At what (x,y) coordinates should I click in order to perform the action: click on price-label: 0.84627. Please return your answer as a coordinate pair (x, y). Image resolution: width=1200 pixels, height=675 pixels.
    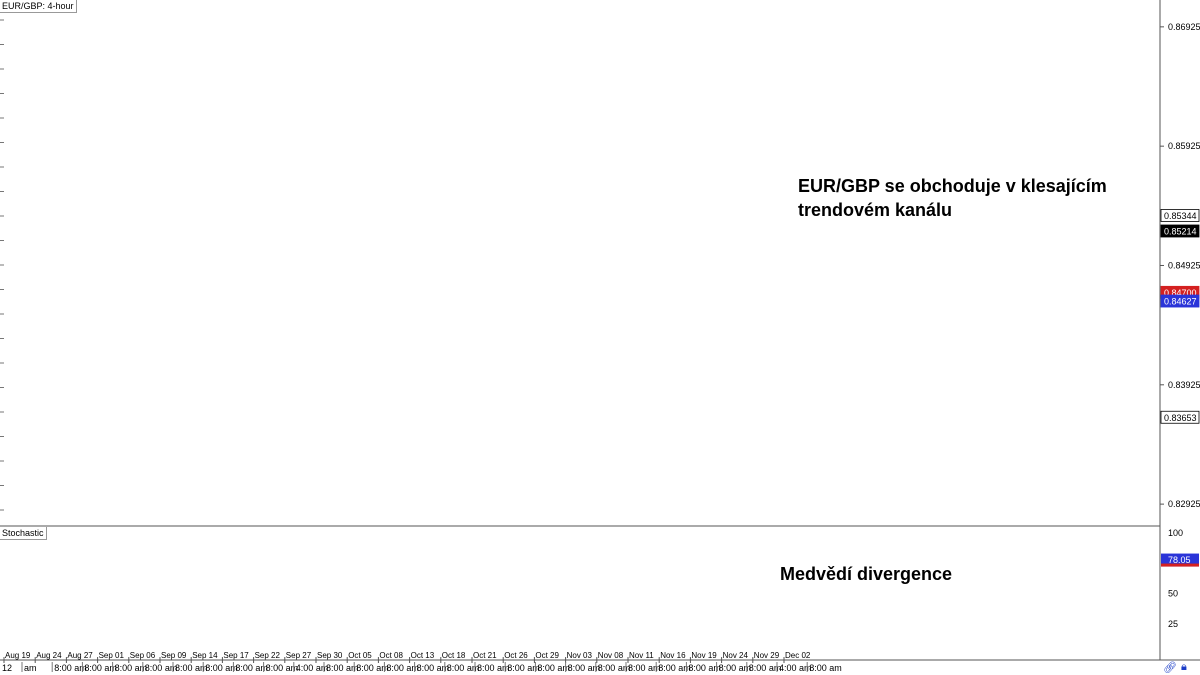
    Looking at the image, I should click on (1180, 302).